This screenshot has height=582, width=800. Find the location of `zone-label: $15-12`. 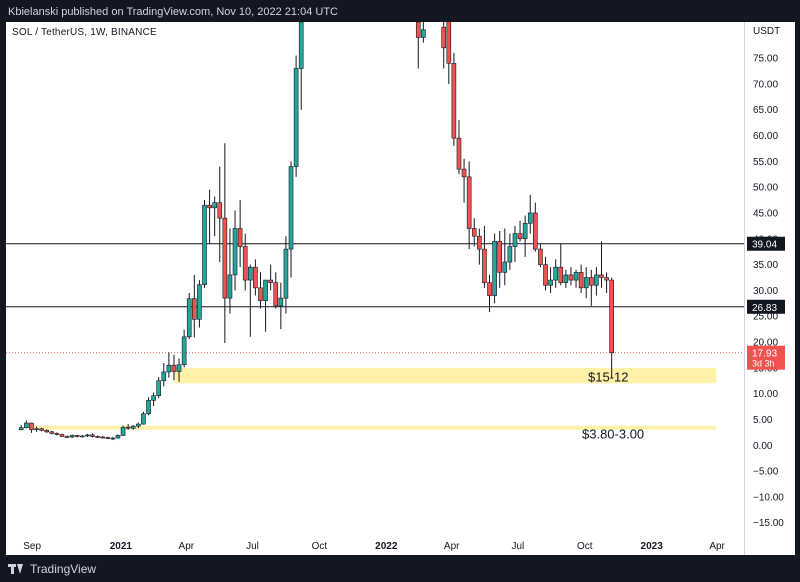

zone-label: $15-12 is located at coordinates (608, 377).